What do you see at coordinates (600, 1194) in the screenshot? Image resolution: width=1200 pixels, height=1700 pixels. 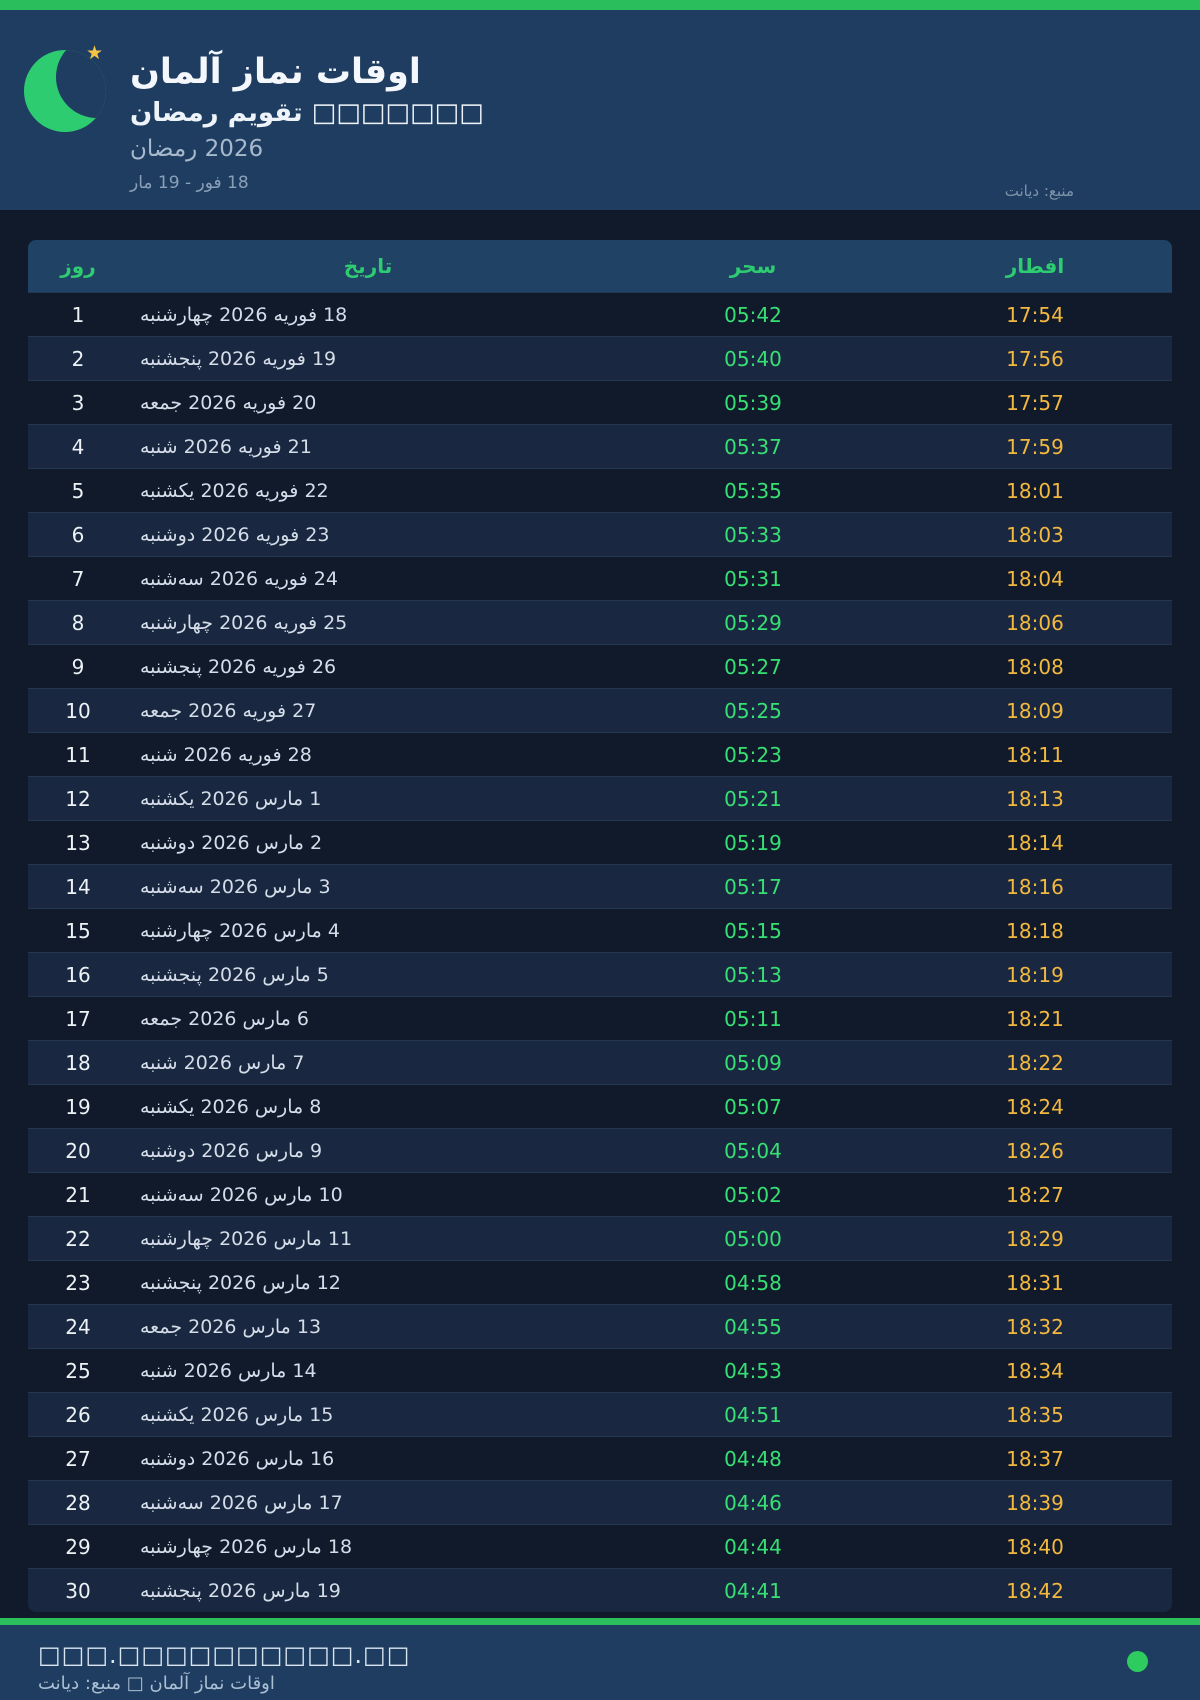 I see `table-row: 21 10 مارس 2026 سه‌شنبه 05:02 18:27` at bounding box center [600, 1194].